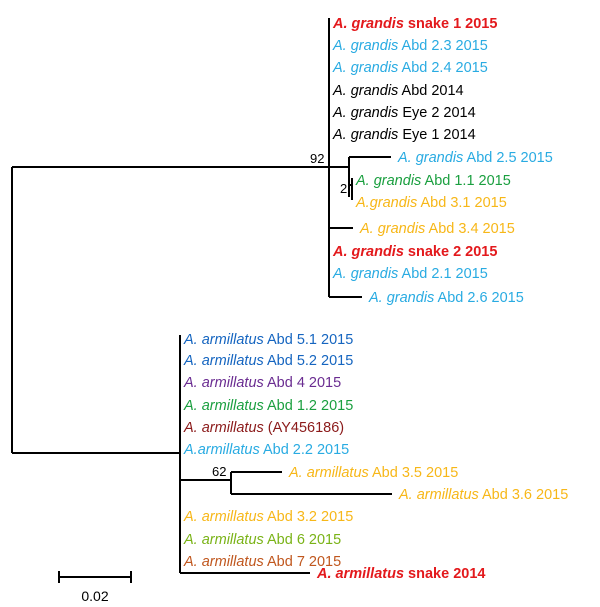 This screenshot has width=600, height=607. What do you see at coordinates (470, 229) in the screenshot?
I see `taxon-detail: Abd 3.4 2015` at bounding box center [470, 229].